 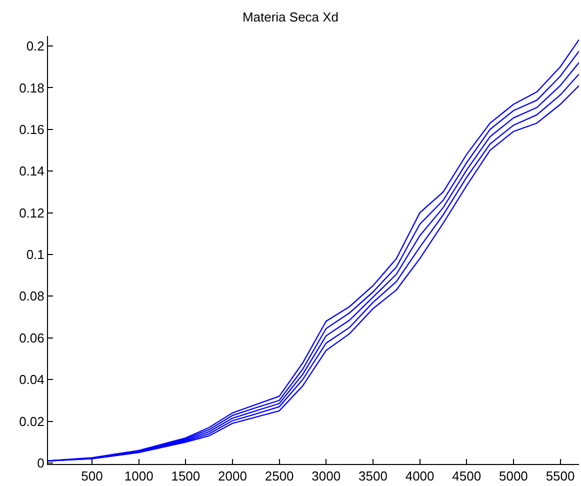 What do you see at coordinates (185, 476) in the screenshot?
I see `x-tick-label: 1500` at bounding box center [185, 476].